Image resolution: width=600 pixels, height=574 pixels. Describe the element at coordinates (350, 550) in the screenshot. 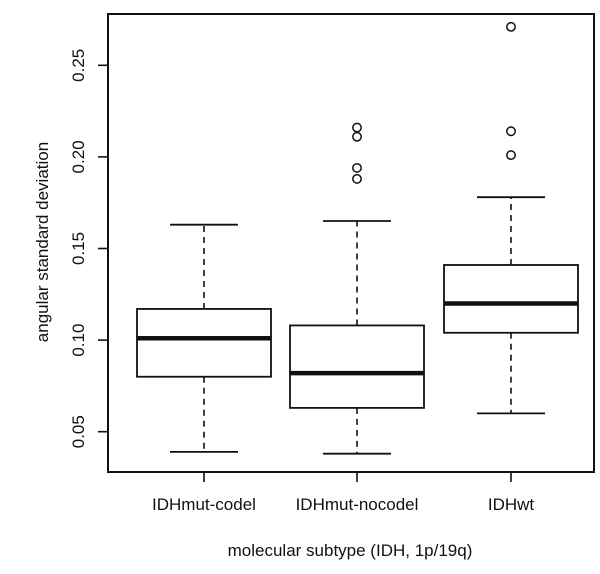

I see `x-axis-label: molecular subtype (IDH, 1p/19q)` at that location.